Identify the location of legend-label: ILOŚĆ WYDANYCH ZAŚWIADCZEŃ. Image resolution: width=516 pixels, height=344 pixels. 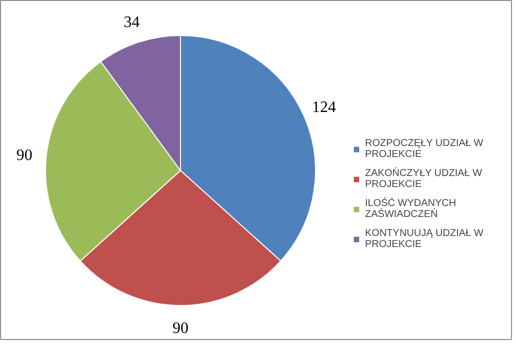
(410, 209).